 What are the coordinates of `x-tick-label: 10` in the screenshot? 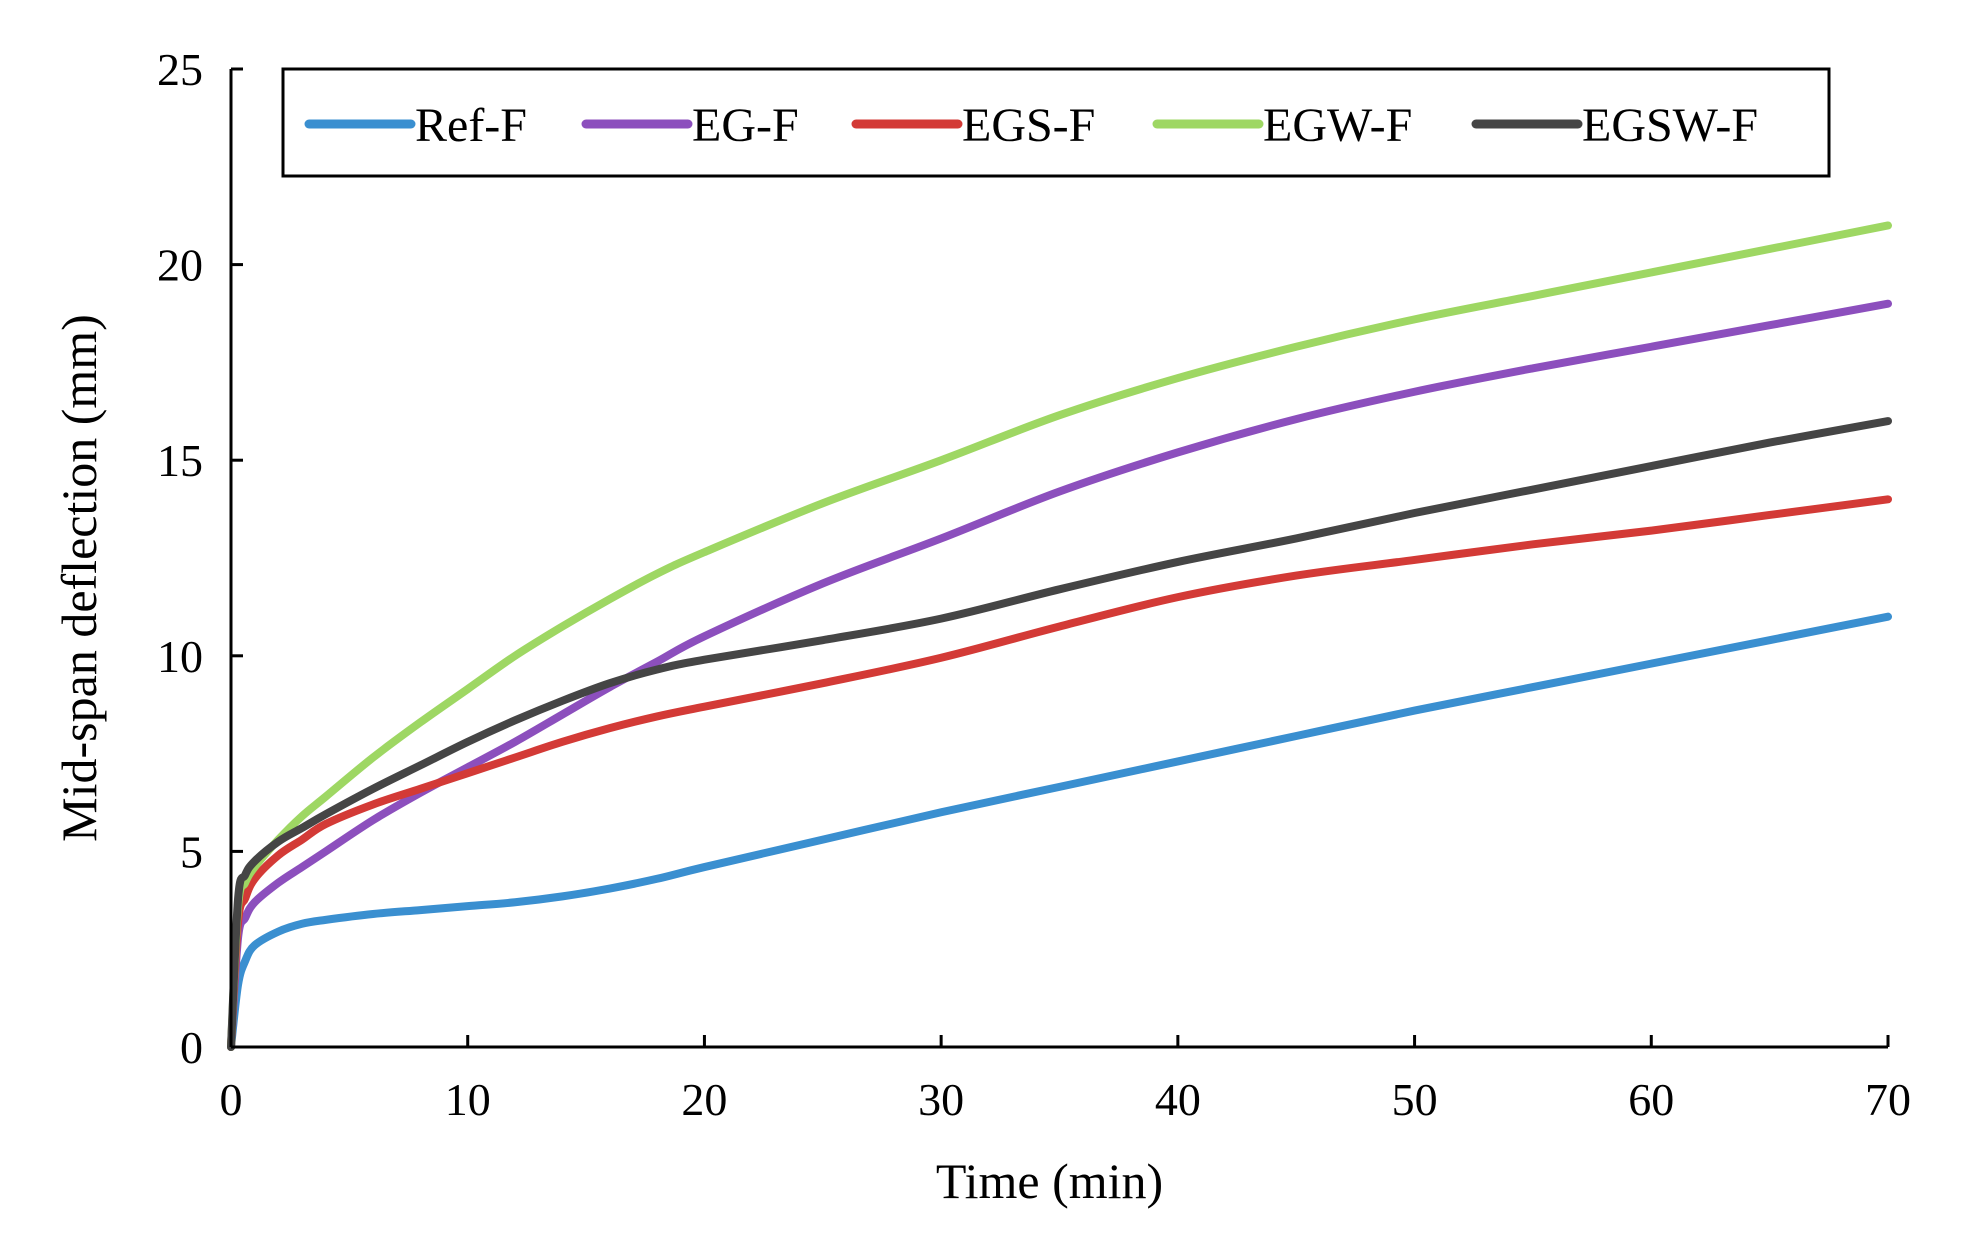 It's located at (468, 1099).